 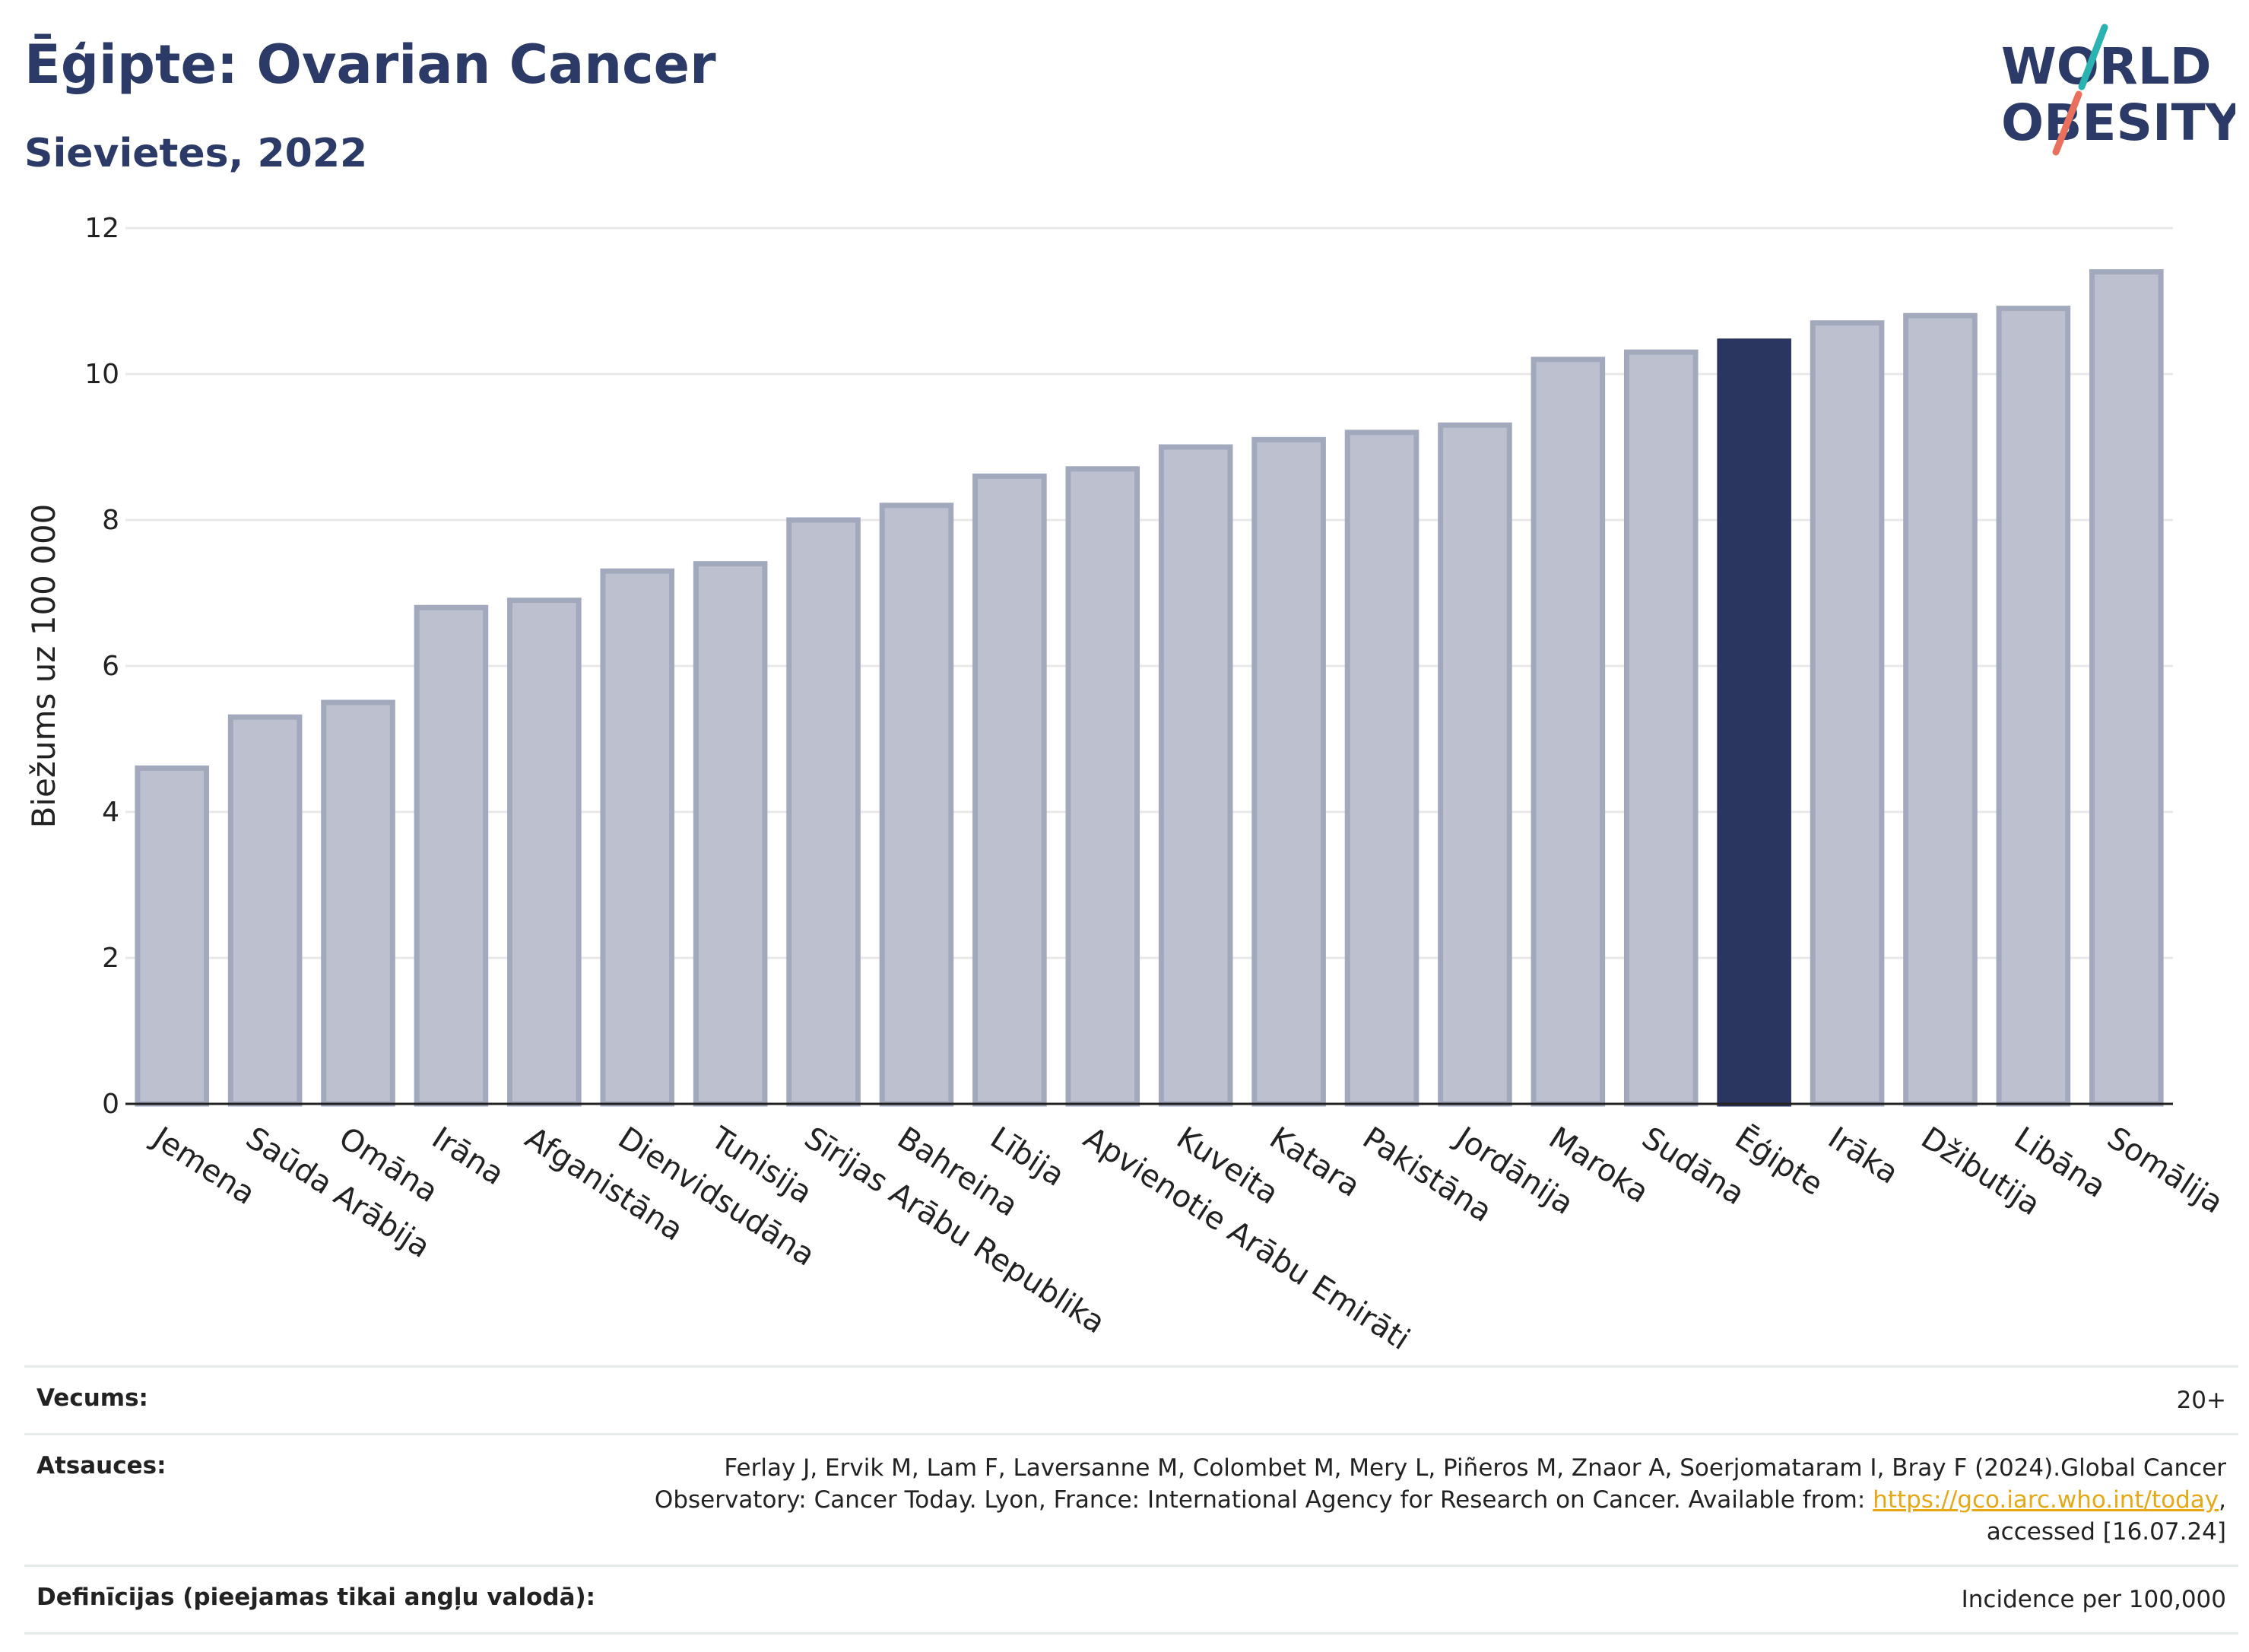 I want to click on page-subtitle: Sievietes, 2022, so click(x=196, y=153).